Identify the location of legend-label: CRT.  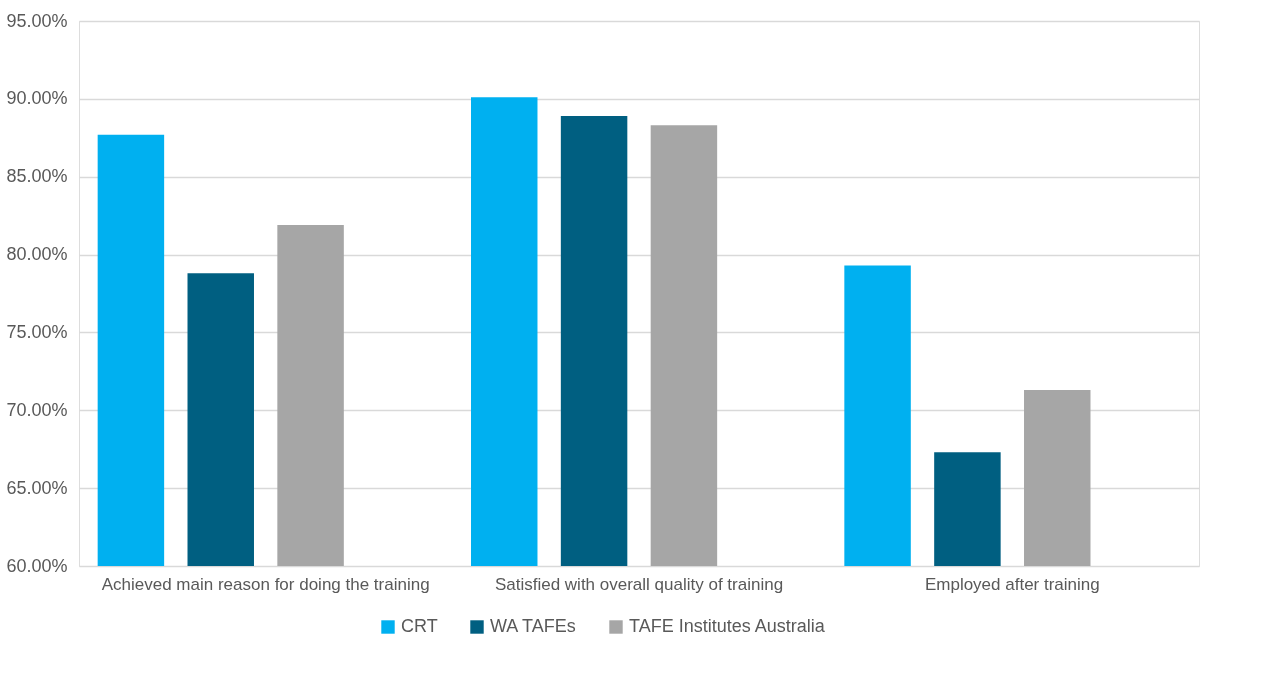
(419, 626).